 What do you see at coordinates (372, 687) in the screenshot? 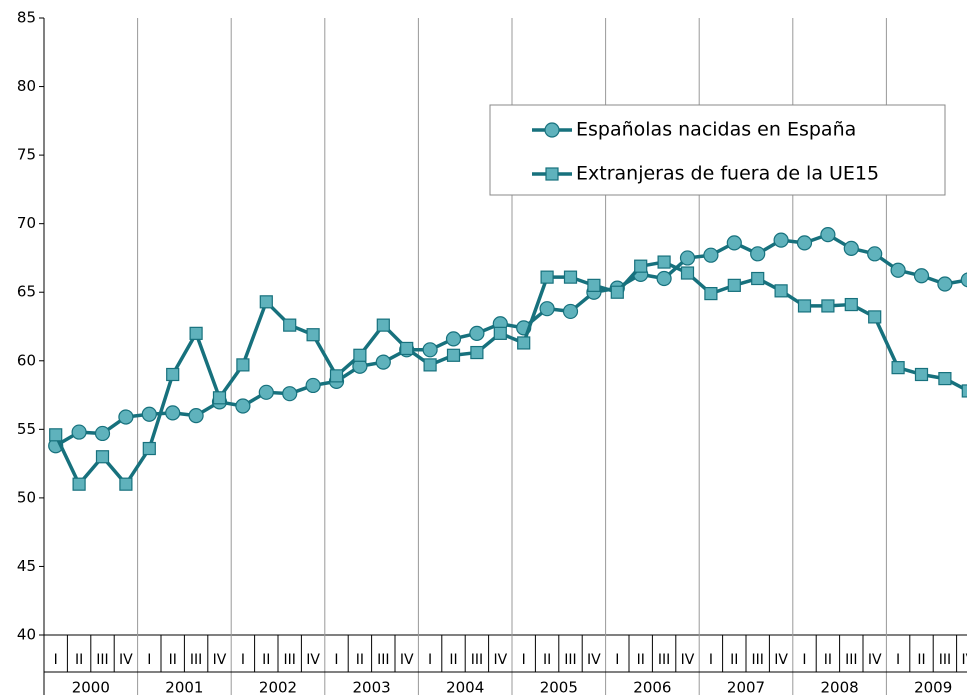
I see `year-label: 2003` at bounding box center [372, 687].